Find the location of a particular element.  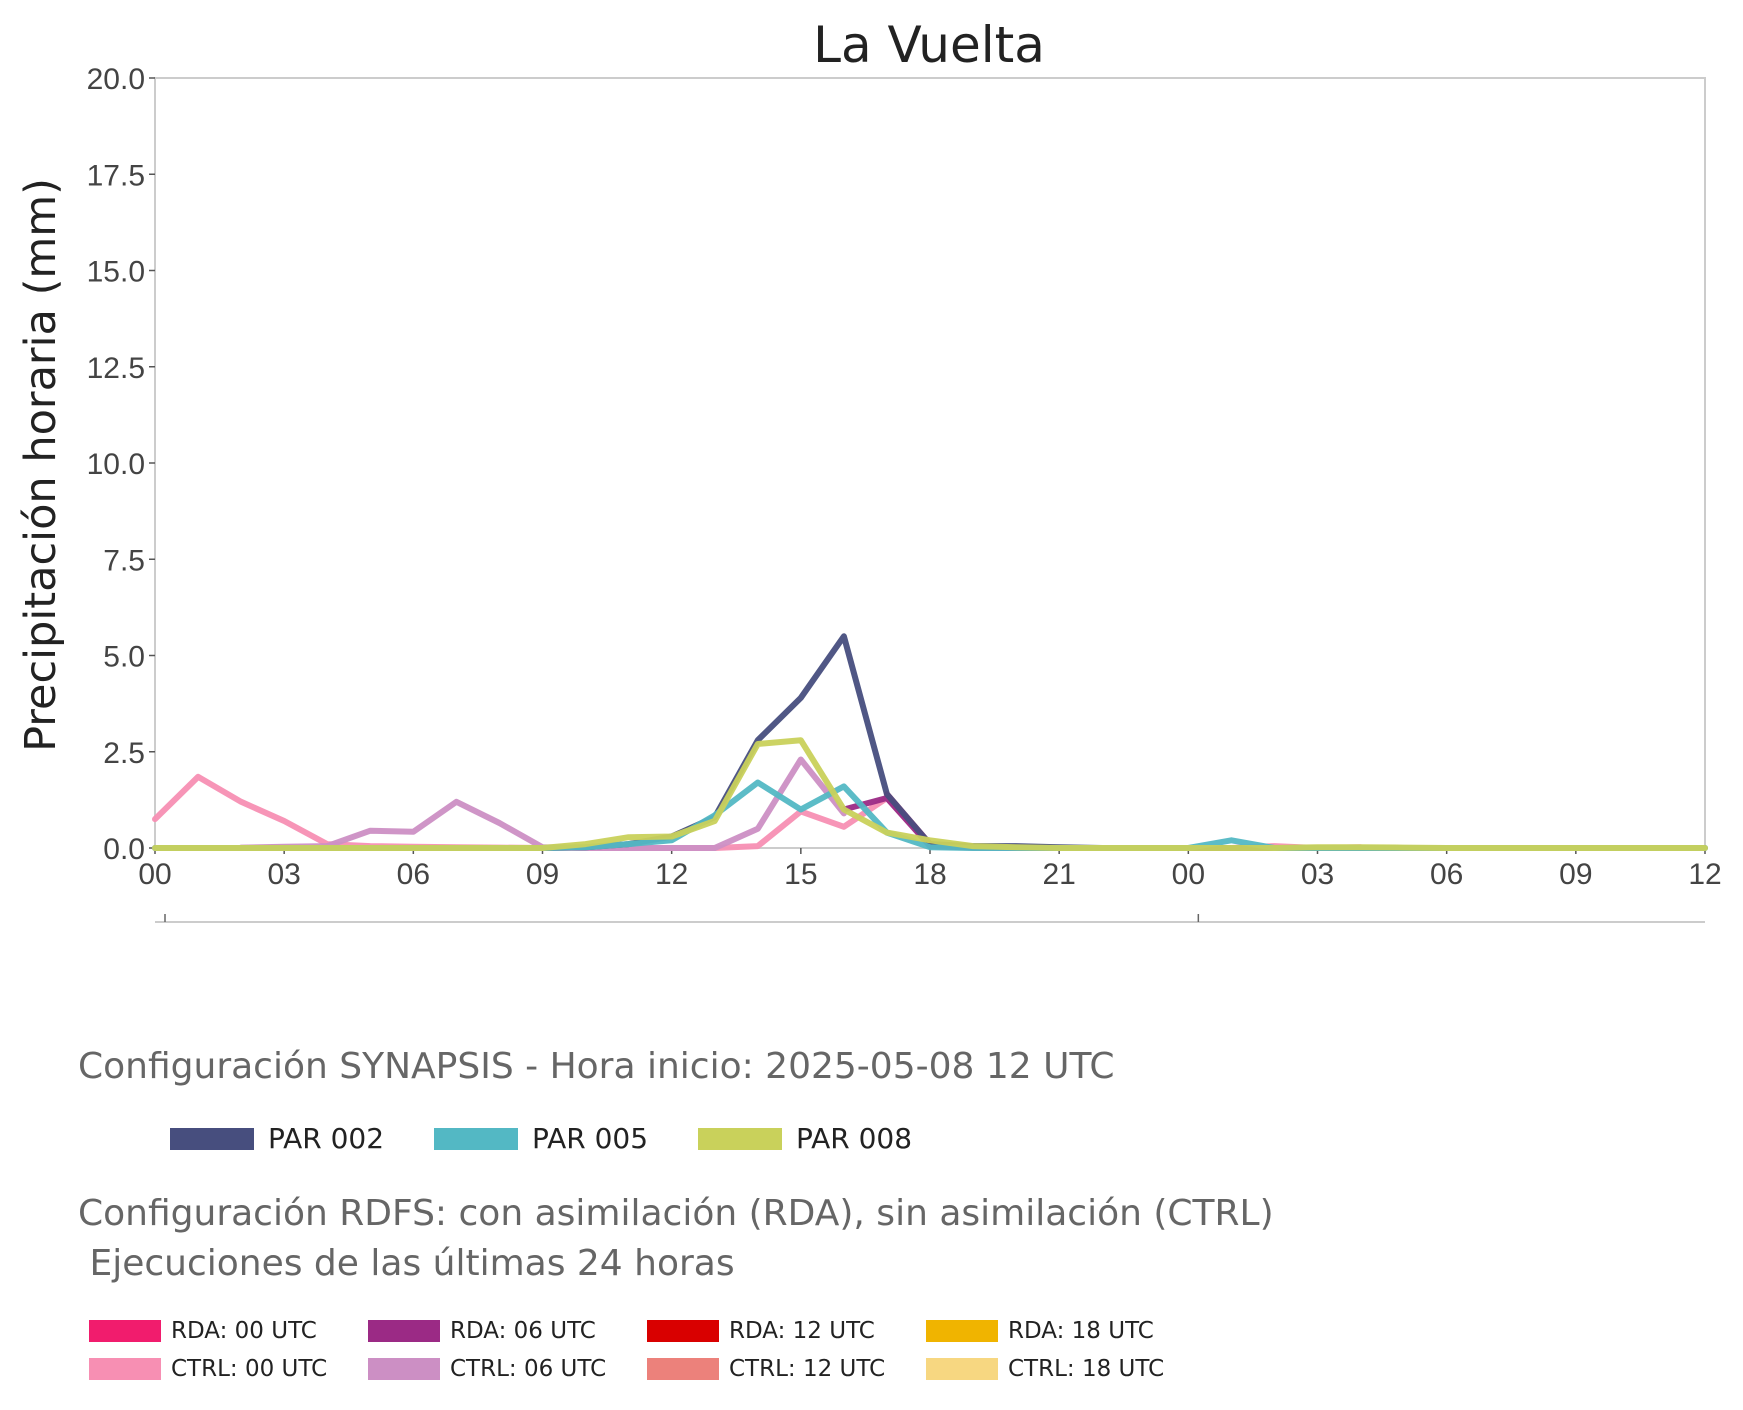

legend-rda-06: RDA: 06 UTC is located at coordinates (482, 1331).